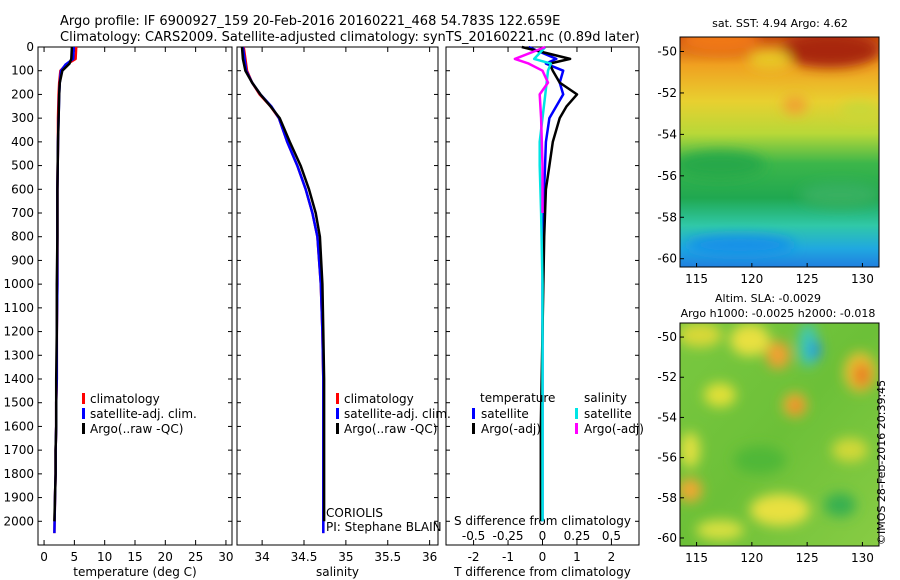 This screenshot has width=900, height=580. I want to click on s-diff-tick-label: -0.25, so click(508, 536).